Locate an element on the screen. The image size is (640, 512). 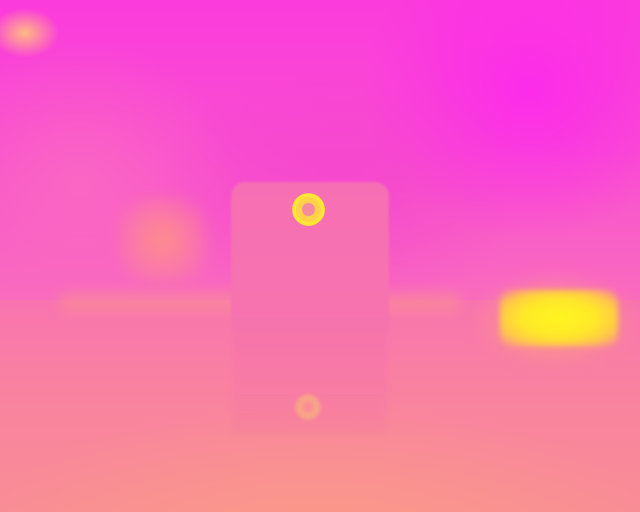
hot-yellow-object is located at coordinates (559, 318).